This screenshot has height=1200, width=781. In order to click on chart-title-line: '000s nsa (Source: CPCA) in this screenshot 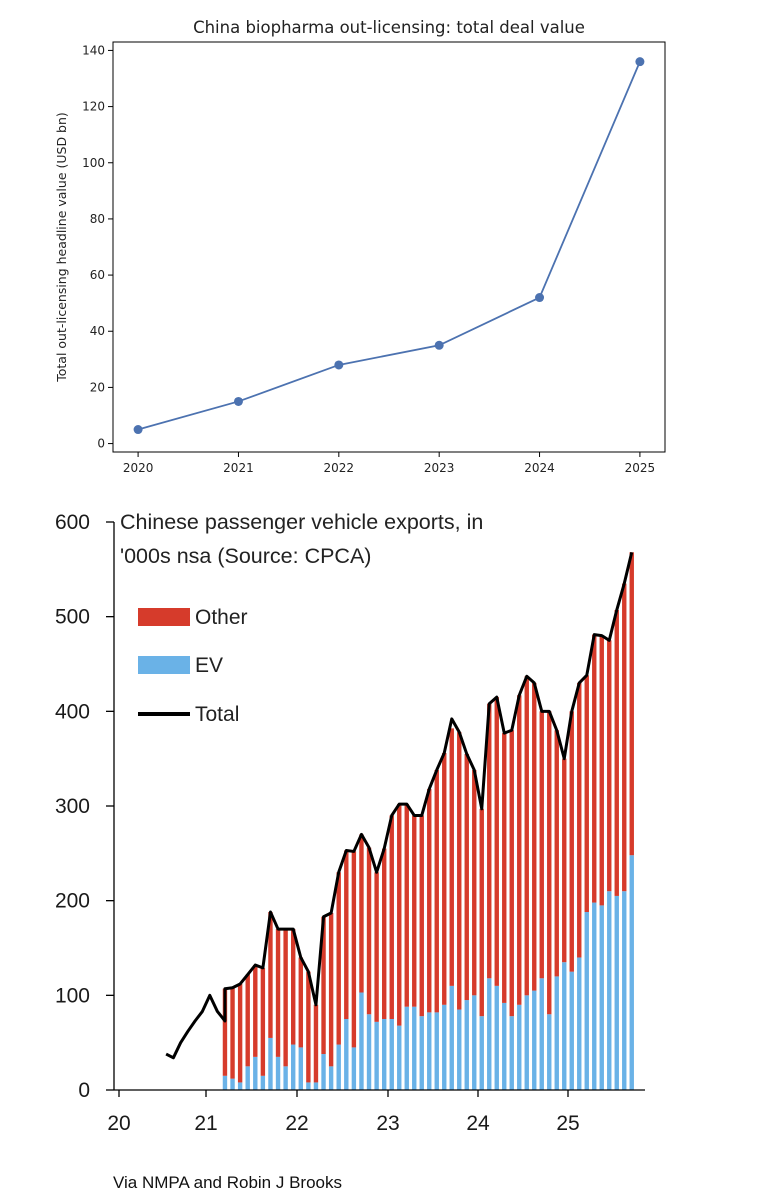, I will do `click(245, 556)`.